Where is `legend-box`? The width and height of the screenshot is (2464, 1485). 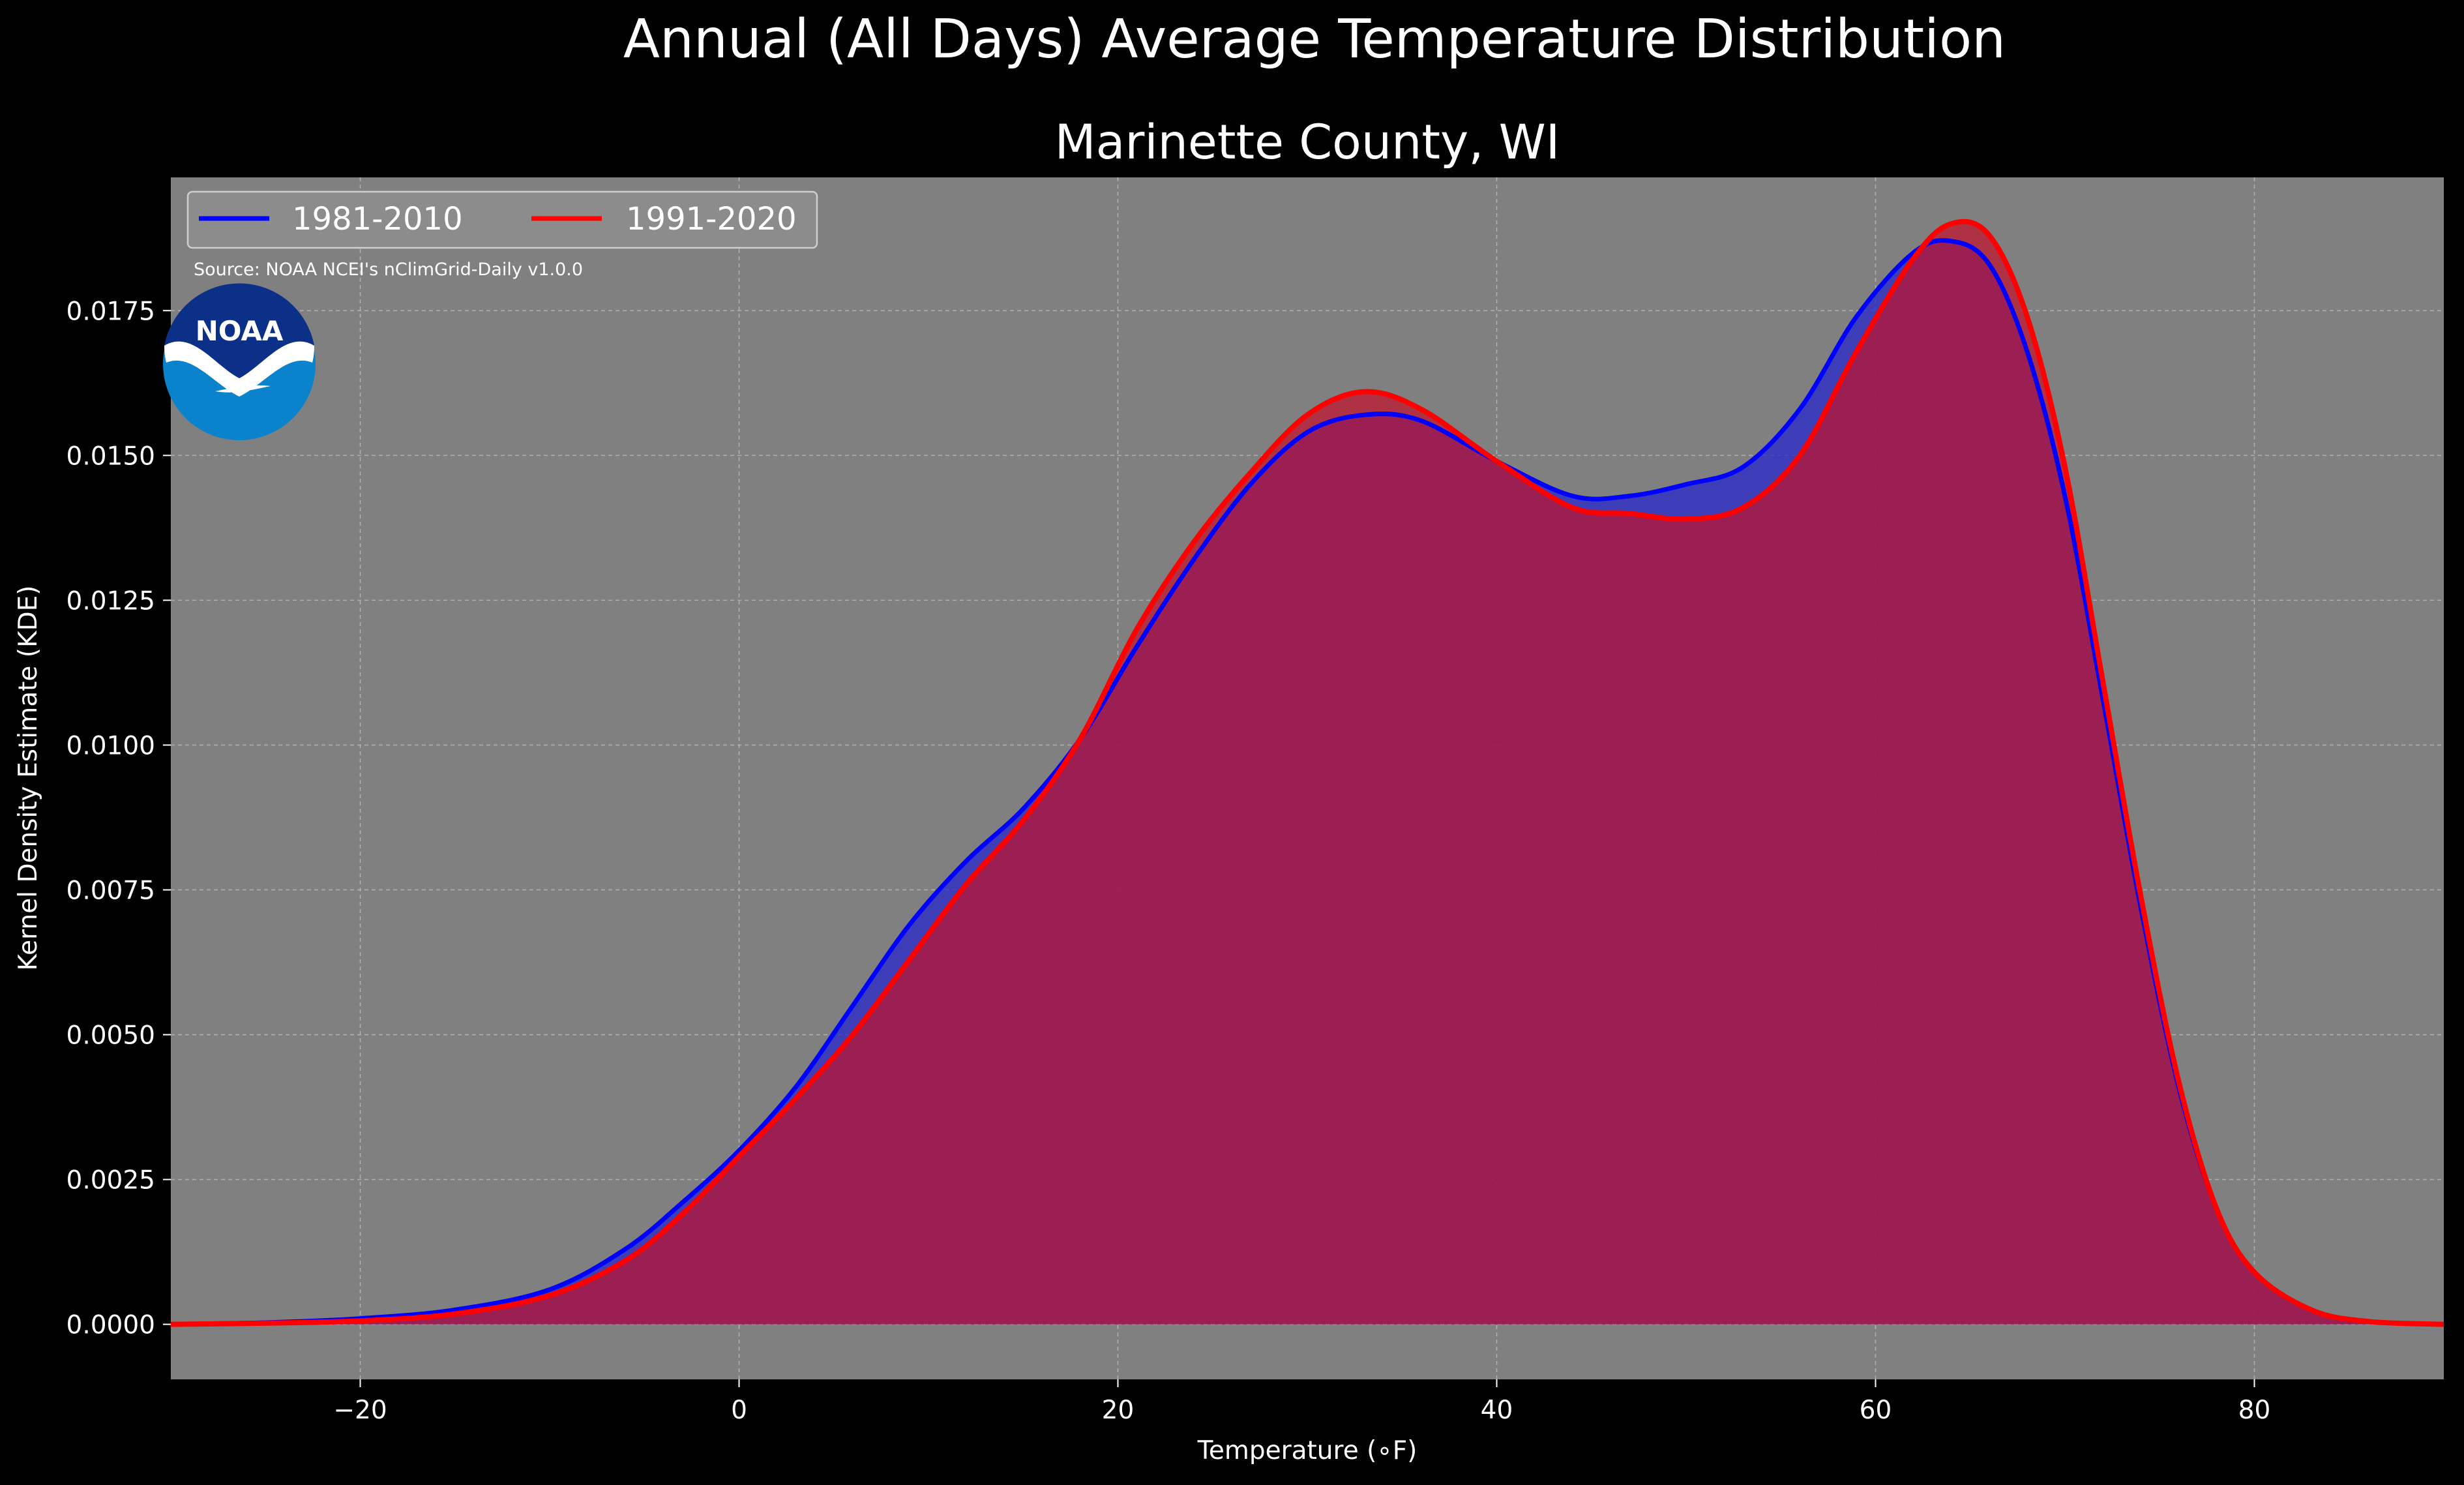
legend-box is located at coordinates (502, 219).